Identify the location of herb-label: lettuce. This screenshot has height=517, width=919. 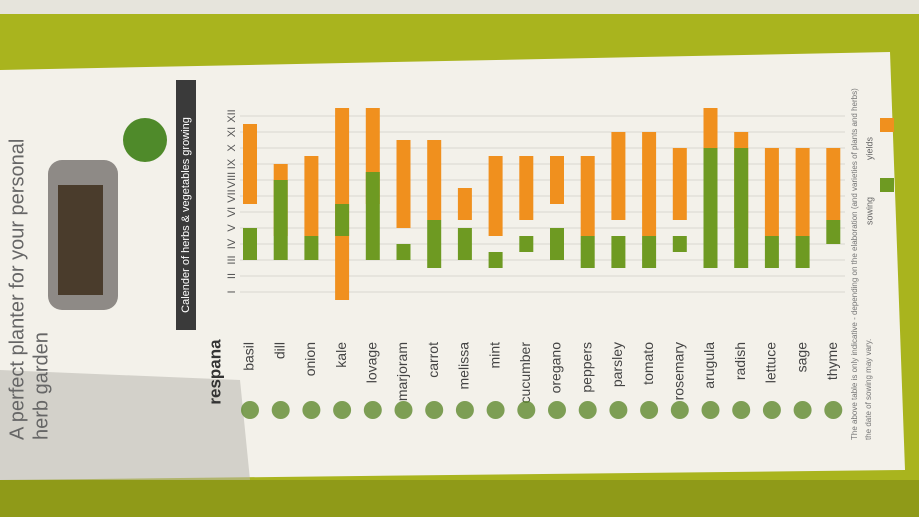
(771, 362).